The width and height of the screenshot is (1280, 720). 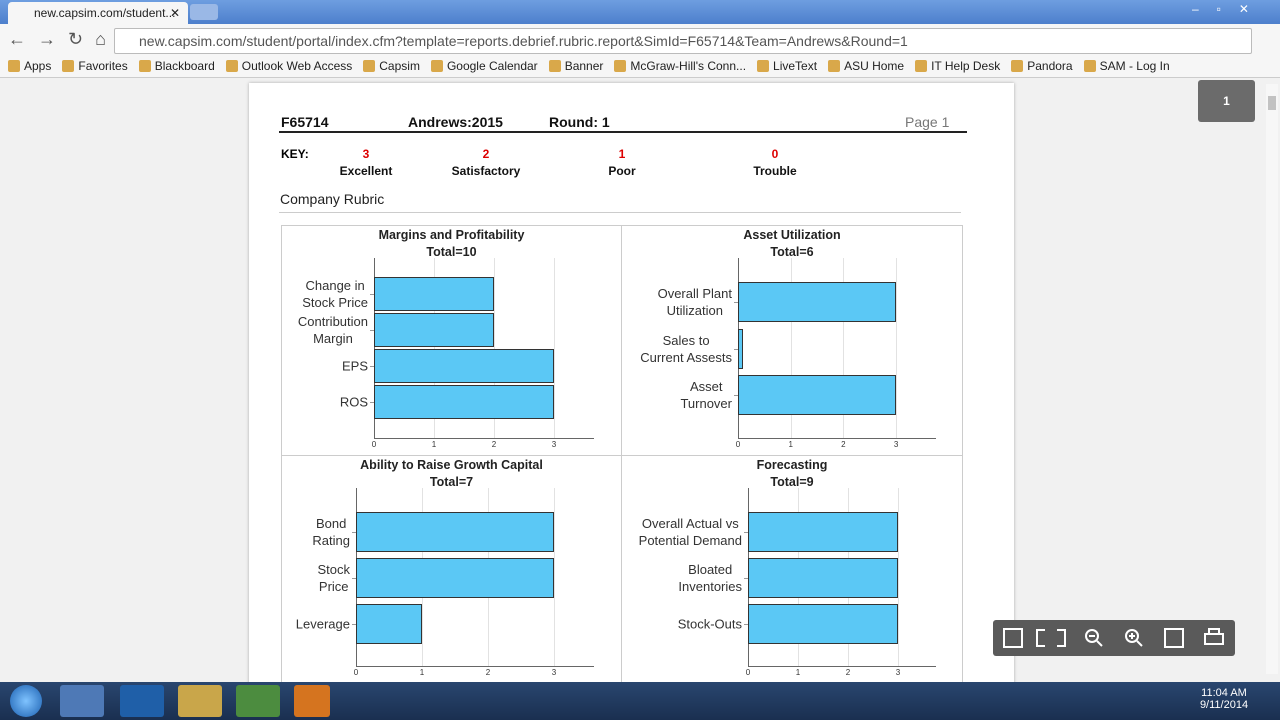 What do you see at coordinates (787, 67) in the screenshot?
I see `bookmark: LiveText` at bounding box center [787, 67].